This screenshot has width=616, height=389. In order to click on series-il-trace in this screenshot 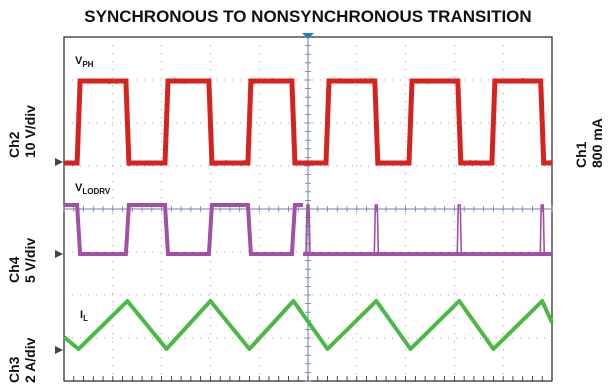, I will do `click(308, 325)`.